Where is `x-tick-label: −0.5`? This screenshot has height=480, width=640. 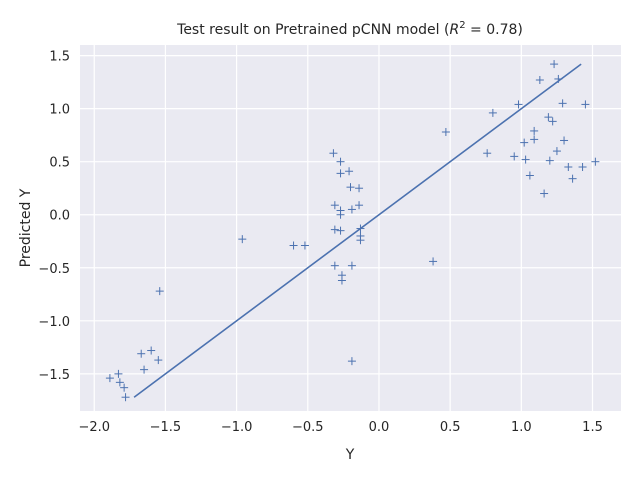
x-tick-label: −0.5 is located at coordinates (308, 427).